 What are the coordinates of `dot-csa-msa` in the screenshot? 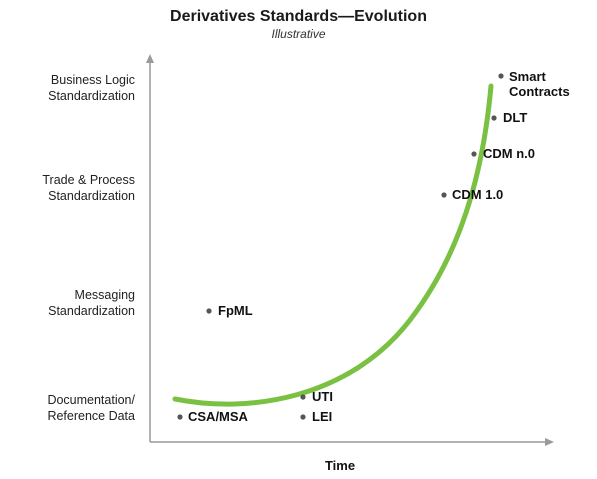 It's located at (180, 417).